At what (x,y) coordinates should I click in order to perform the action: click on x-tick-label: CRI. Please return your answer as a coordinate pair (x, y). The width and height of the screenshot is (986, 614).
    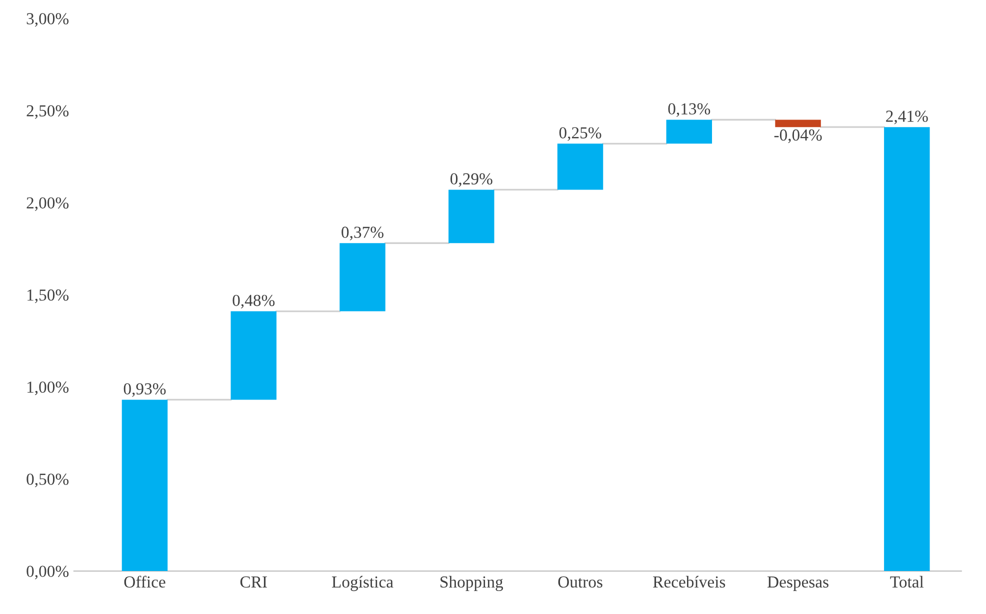
    Looking at the image, I should click on (253, 582).